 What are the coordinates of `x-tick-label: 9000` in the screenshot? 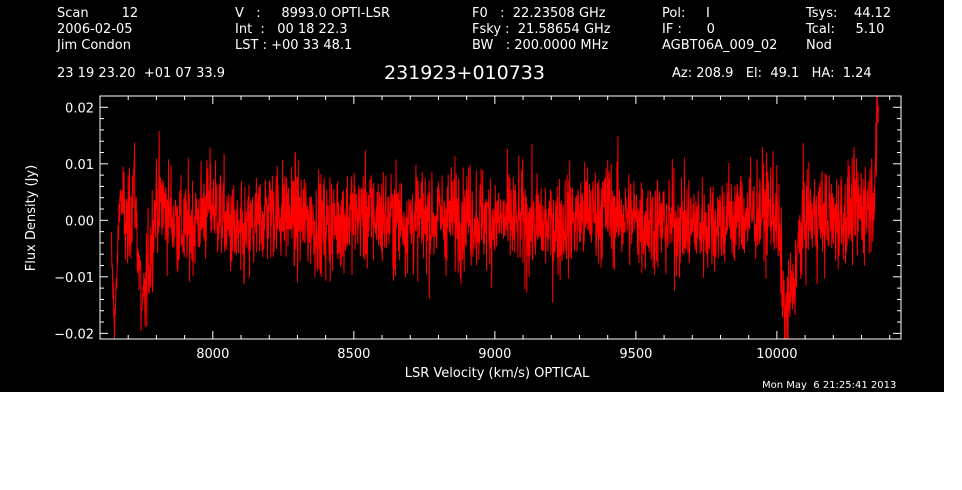 It's located at (494, 354).